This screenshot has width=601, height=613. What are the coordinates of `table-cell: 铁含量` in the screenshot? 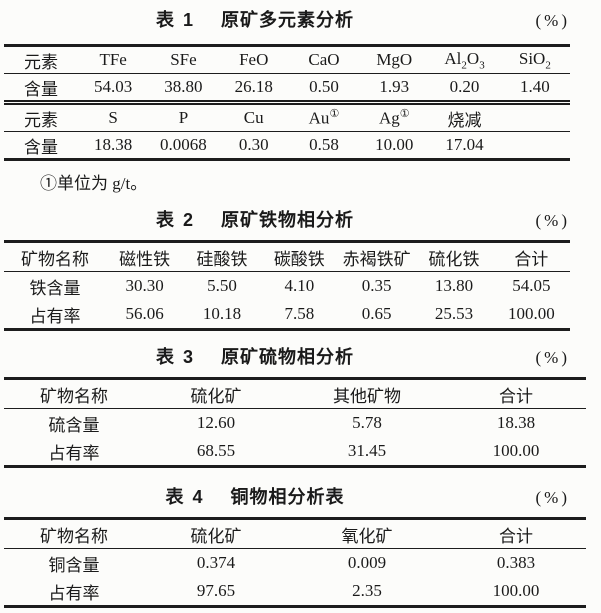 It's located at (55, 288).